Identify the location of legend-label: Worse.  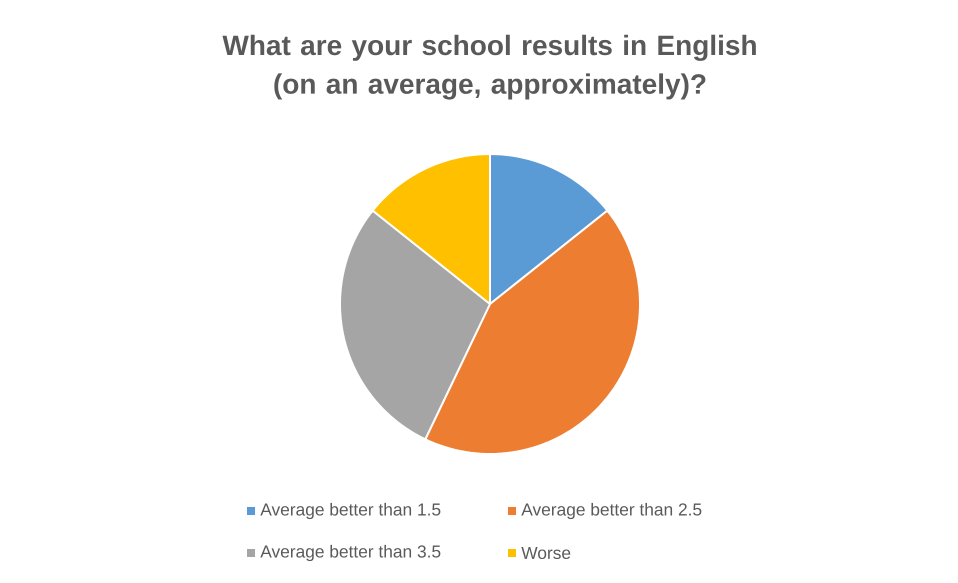
(545, 553).